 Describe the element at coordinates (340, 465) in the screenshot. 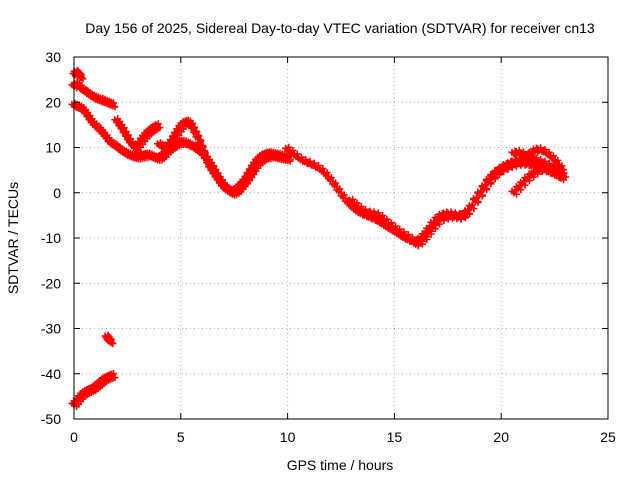

I see `x-axis-label: GPS time / hours` at that location.